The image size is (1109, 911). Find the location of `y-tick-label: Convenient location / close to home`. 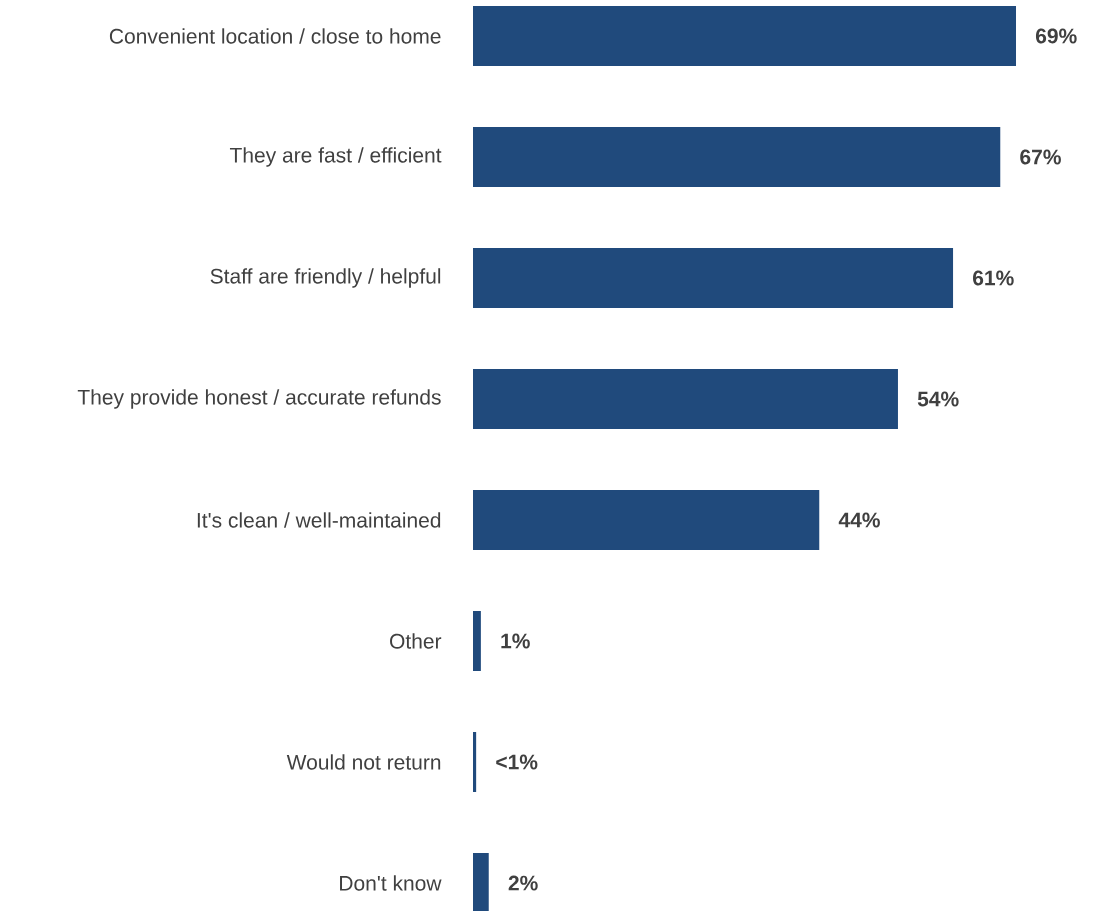

y-tick-label: Convenient location / close to home is located at coordinates (275, 36).